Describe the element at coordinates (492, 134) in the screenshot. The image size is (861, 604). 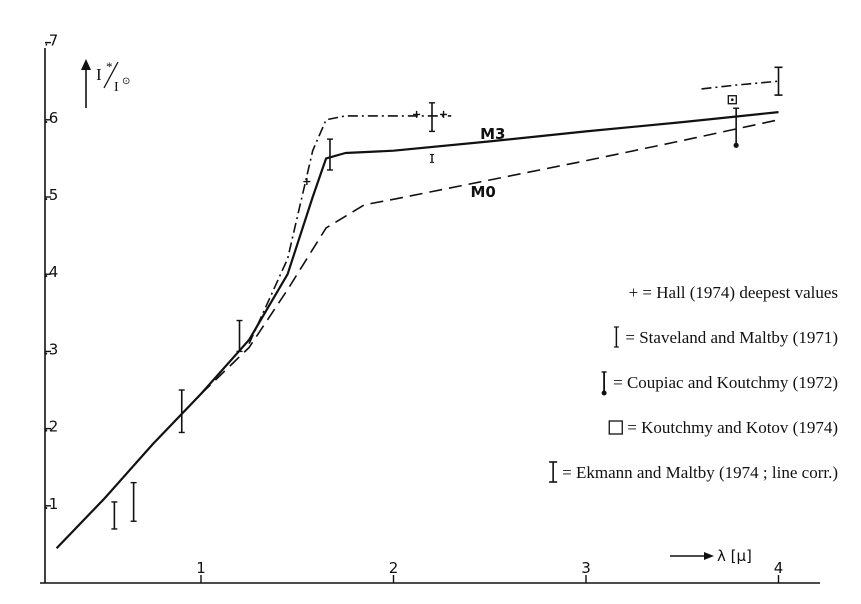
I see `curve-label-m3: M3` at that location.